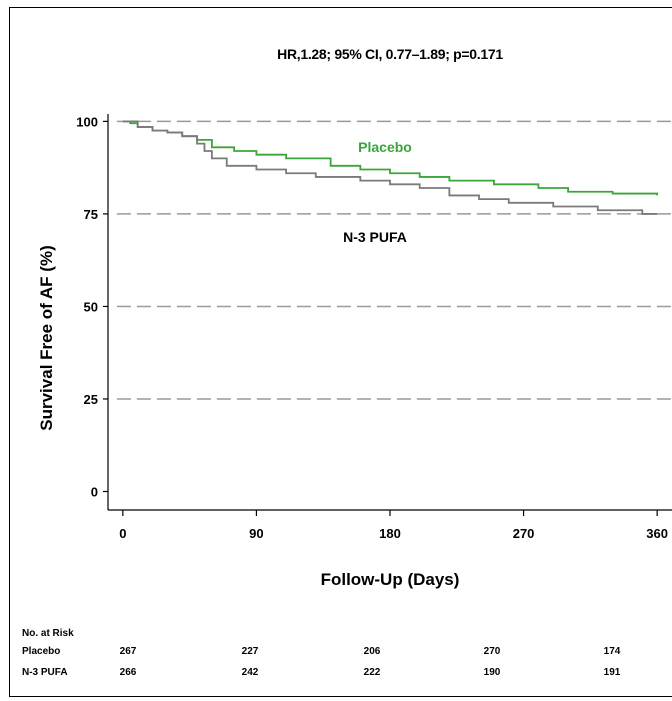  Describe the element at coordinates (372, 672) in the screenshot. I see `risk-value-n3-pufa-180: 222` at that location.